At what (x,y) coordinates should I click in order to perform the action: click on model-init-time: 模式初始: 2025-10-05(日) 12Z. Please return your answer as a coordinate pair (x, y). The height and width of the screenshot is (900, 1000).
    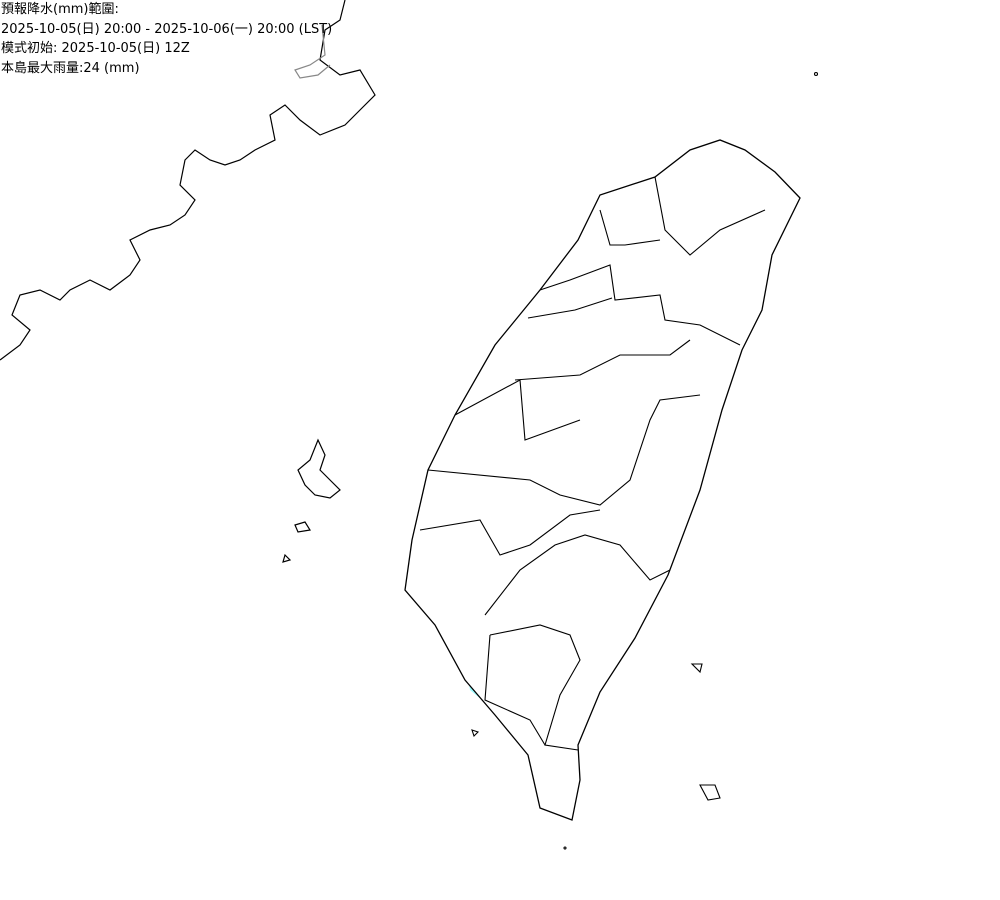
    Looking at the image, I should click on (95, 48).